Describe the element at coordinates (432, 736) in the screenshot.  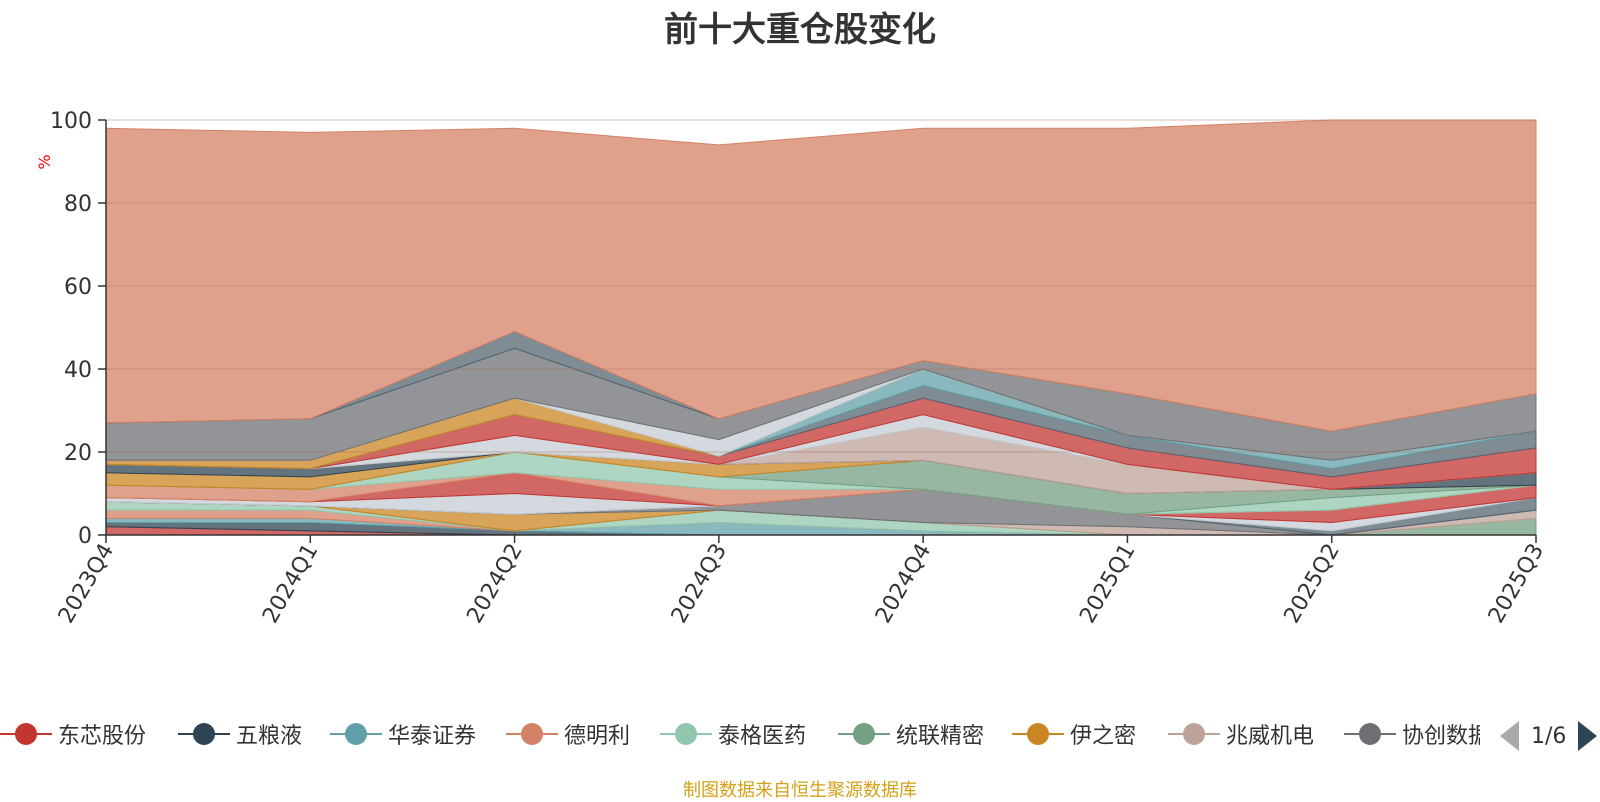
I see `legend-label: 华泰证券` at that location.